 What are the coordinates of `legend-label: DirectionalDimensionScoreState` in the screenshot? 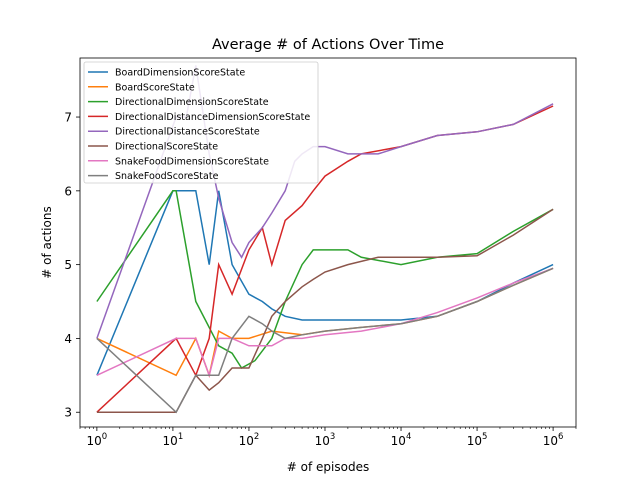 It's located at (192, 102).